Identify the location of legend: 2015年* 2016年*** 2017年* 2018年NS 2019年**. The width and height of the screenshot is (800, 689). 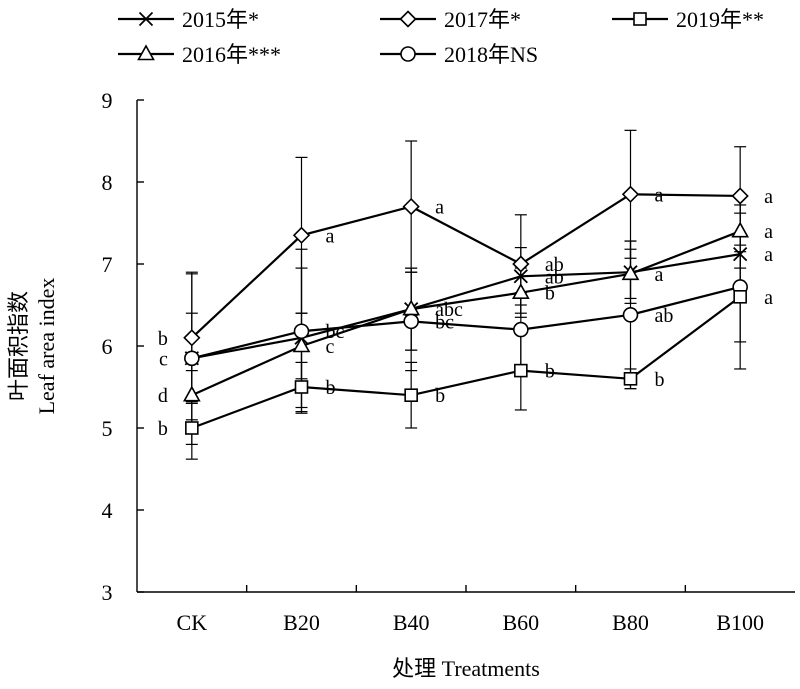
(441, 37).